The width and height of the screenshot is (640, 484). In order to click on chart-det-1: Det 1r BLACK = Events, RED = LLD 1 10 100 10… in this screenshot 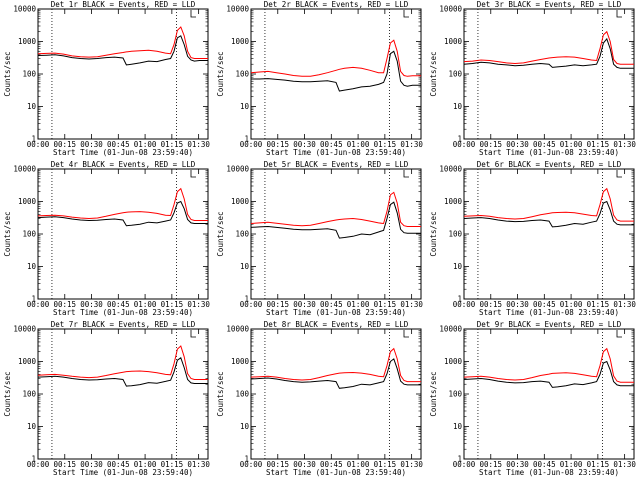, I will do `click(106, 78)`.